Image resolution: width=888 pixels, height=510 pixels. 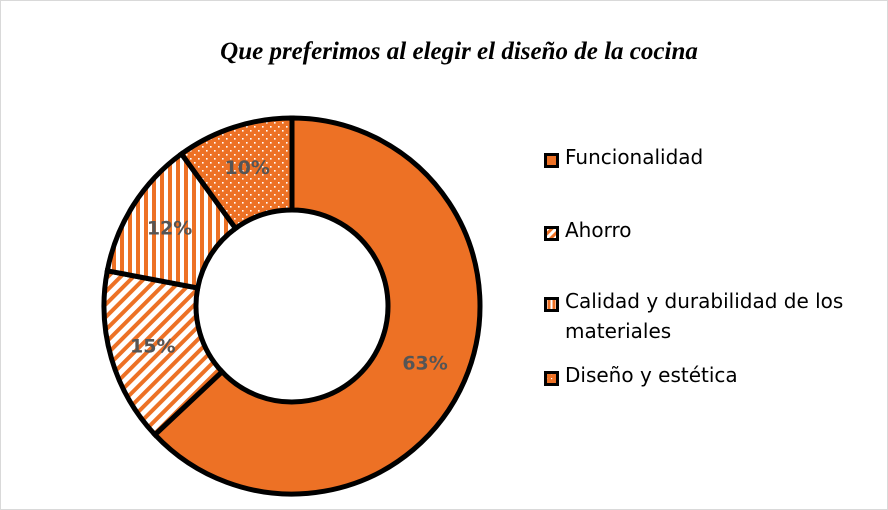 What do you see at coordinates (709, 231) in the screenshot?
I see `legend-item-ahorro: Ahorro` at bounding box center [709, 231].